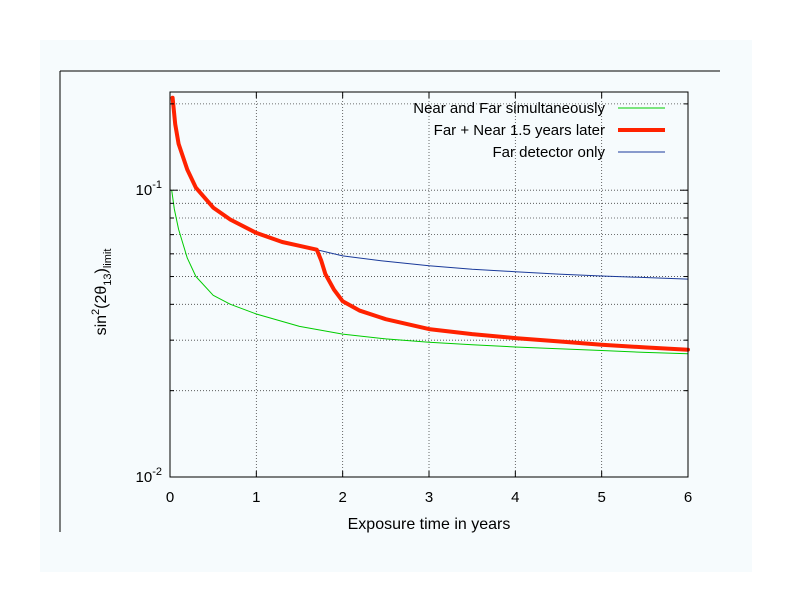 This screenshot has height=612, width=792. What do you see at coordinates (108, 259) in the screenshot?
I see `y-label-sub2: limit` at bounding box center [108, 259].